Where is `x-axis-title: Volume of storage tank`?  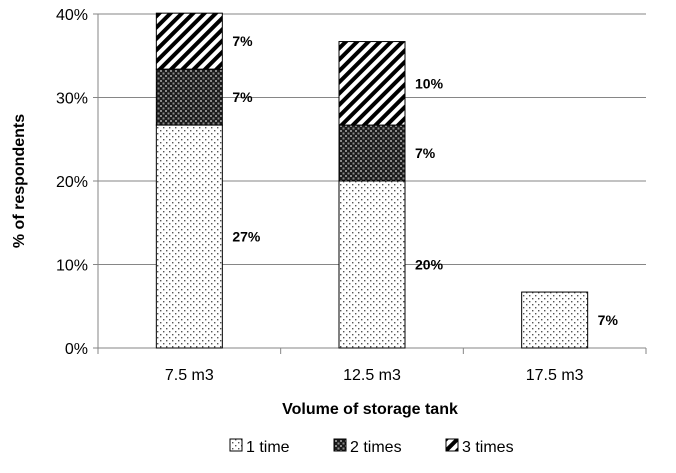 x-axis-title: Volume of storage tank is located at coordinates (370, 409).